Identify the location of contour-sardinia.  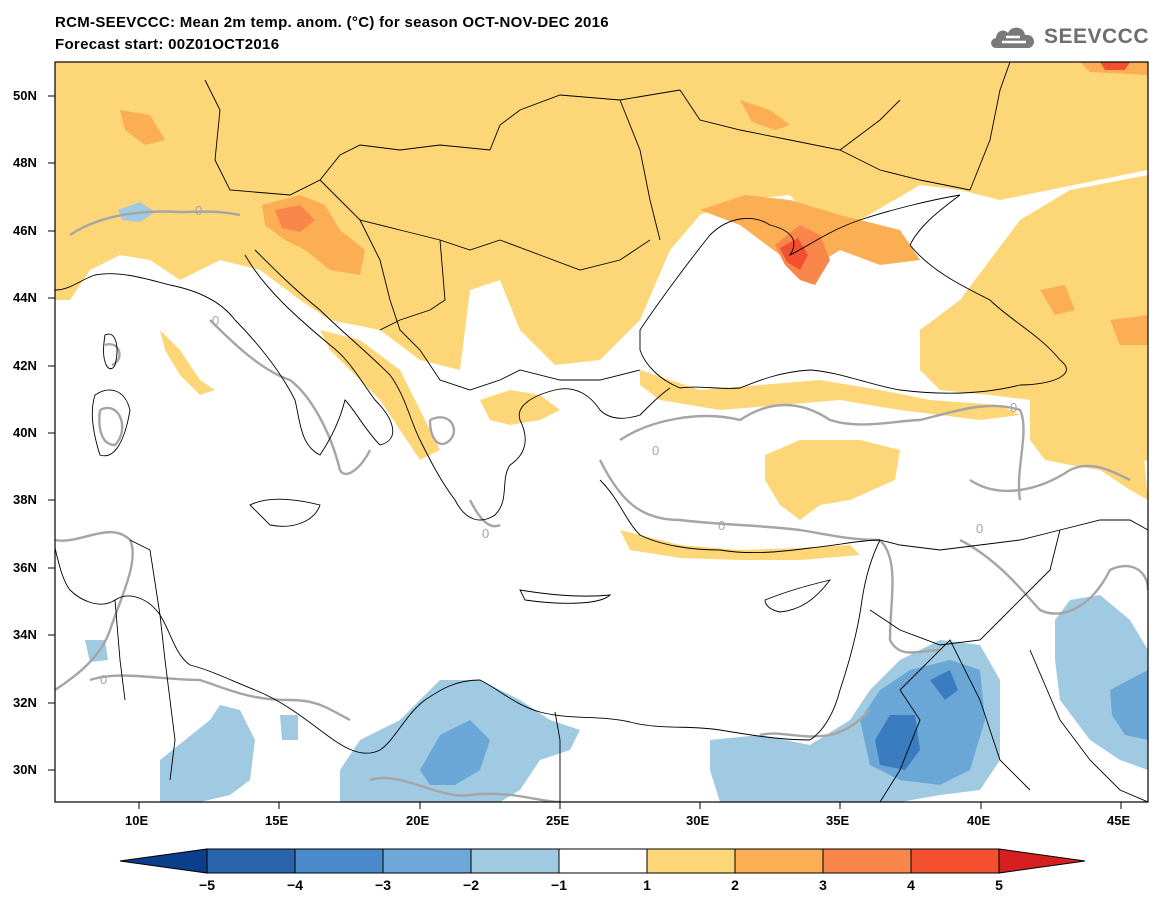
(111, 395).